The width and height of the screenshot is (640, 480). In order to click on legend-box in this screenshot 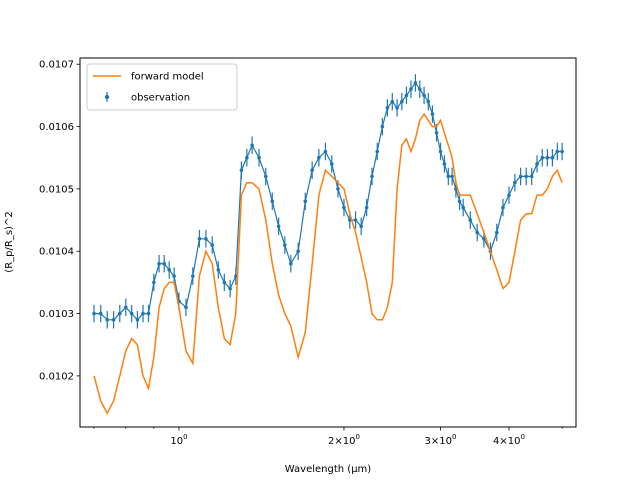, I will do `click(162, 87)`.